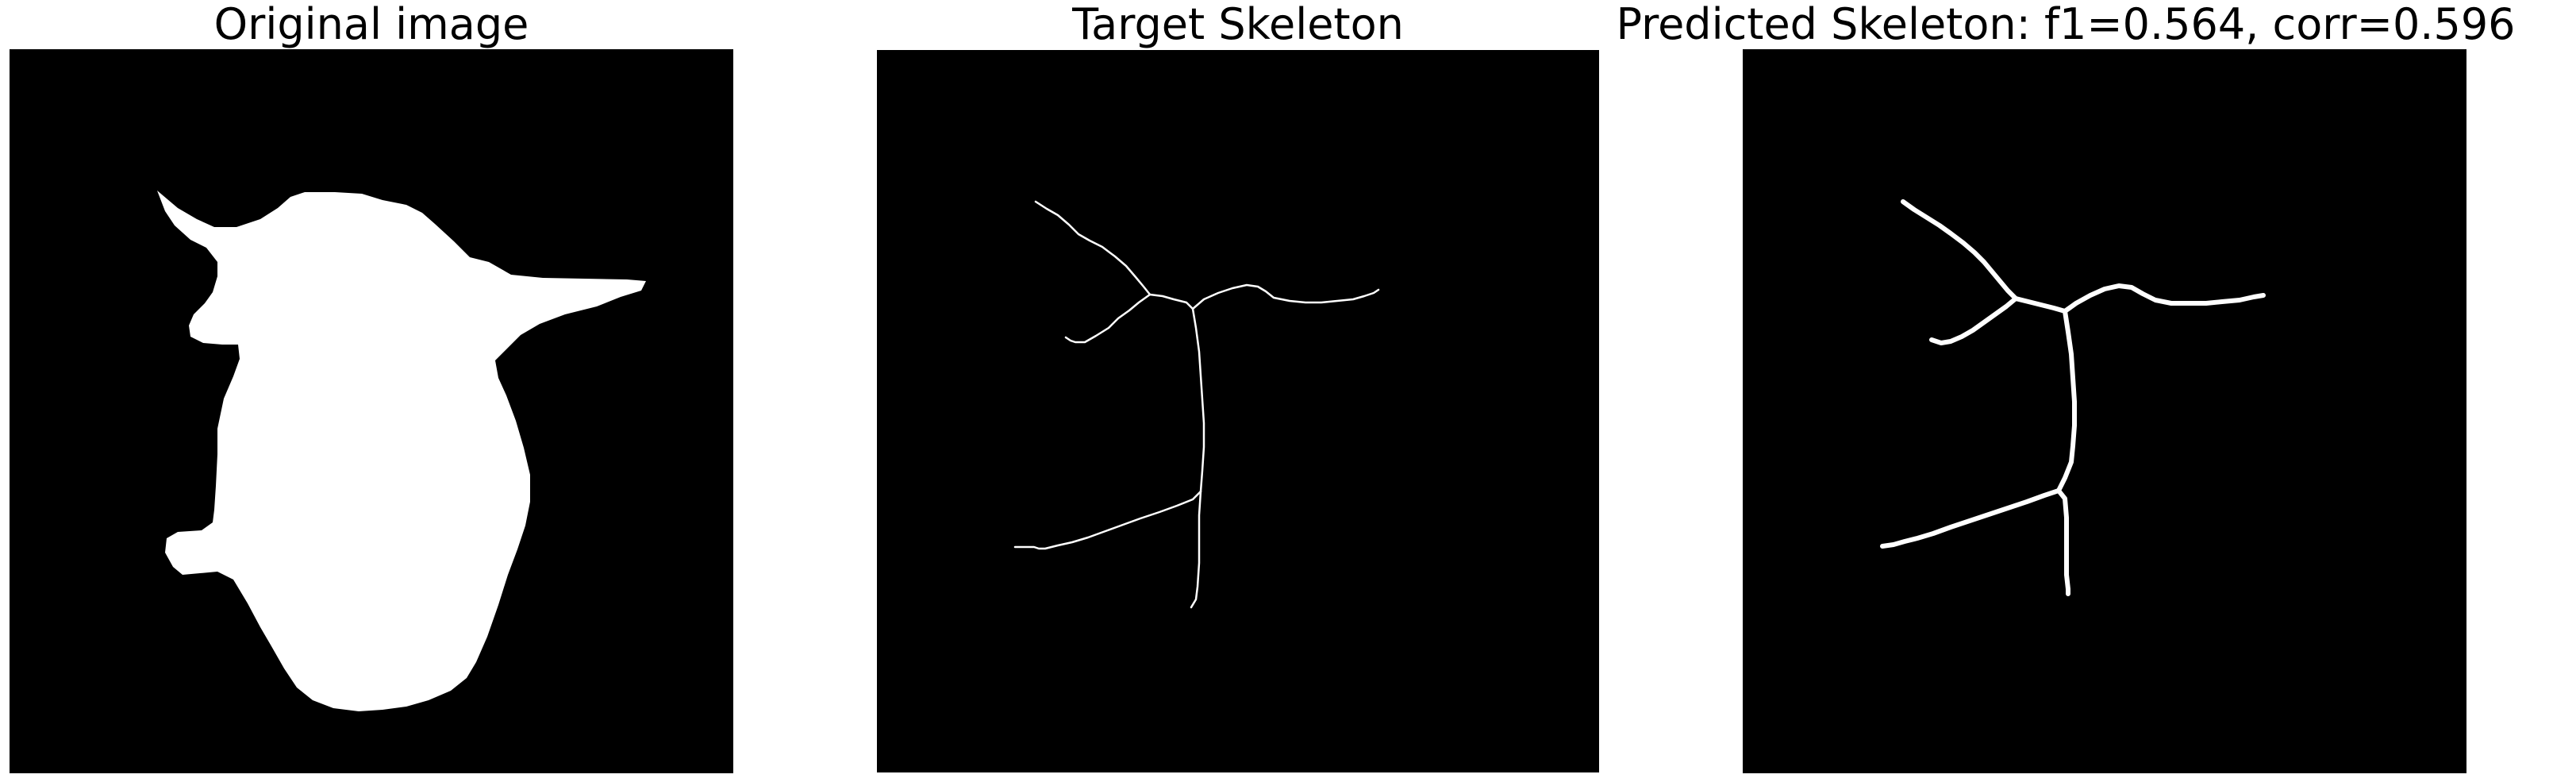  I want to click on original-image-title: Original image, so click(371, 24).